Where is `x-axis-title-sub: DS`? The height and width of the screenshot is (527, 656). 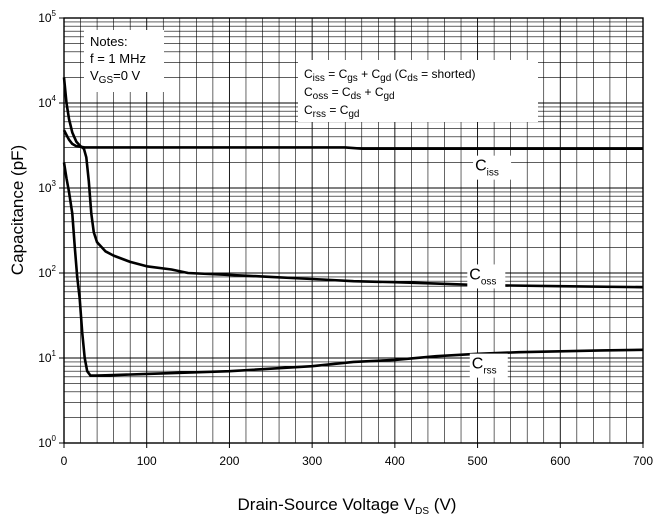
x-axis-title-sub: DS is located at coordinates (422, 511).